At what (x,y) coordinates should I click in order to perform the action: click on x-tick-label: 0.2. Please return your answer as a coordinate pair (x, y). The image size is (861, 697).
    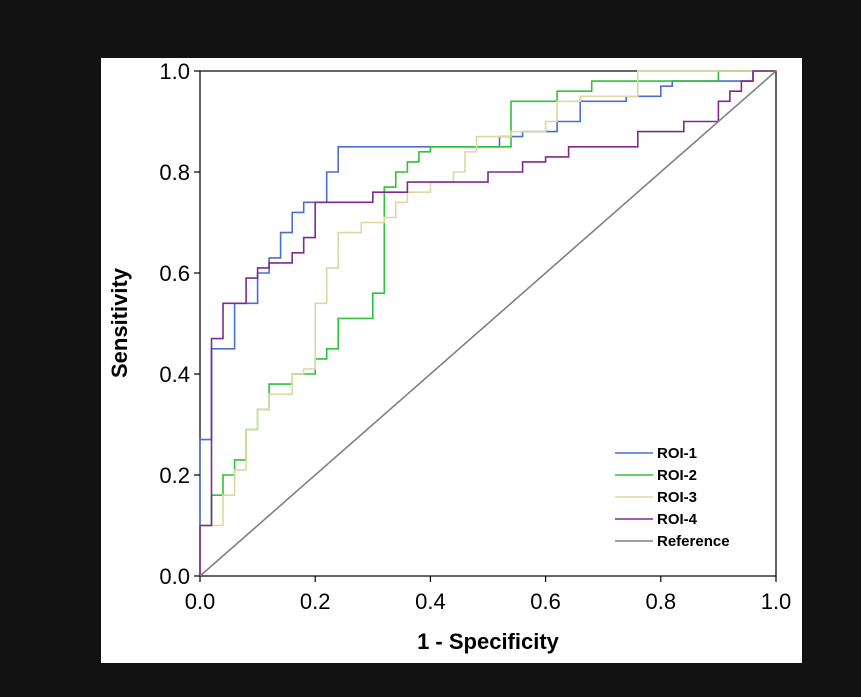
    Looking at the image, I should click on (315, 601).